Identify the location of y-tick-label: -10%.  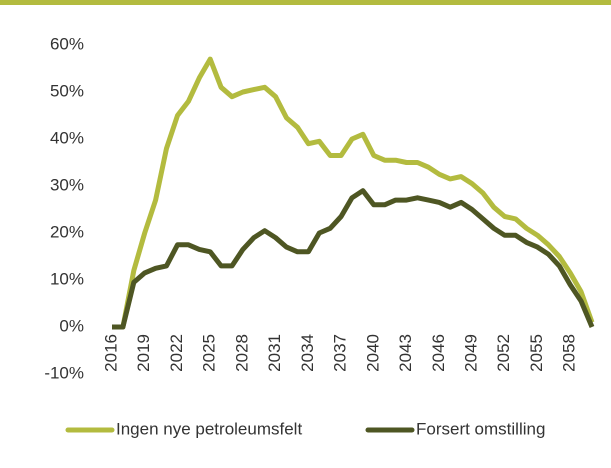
(64, 372).